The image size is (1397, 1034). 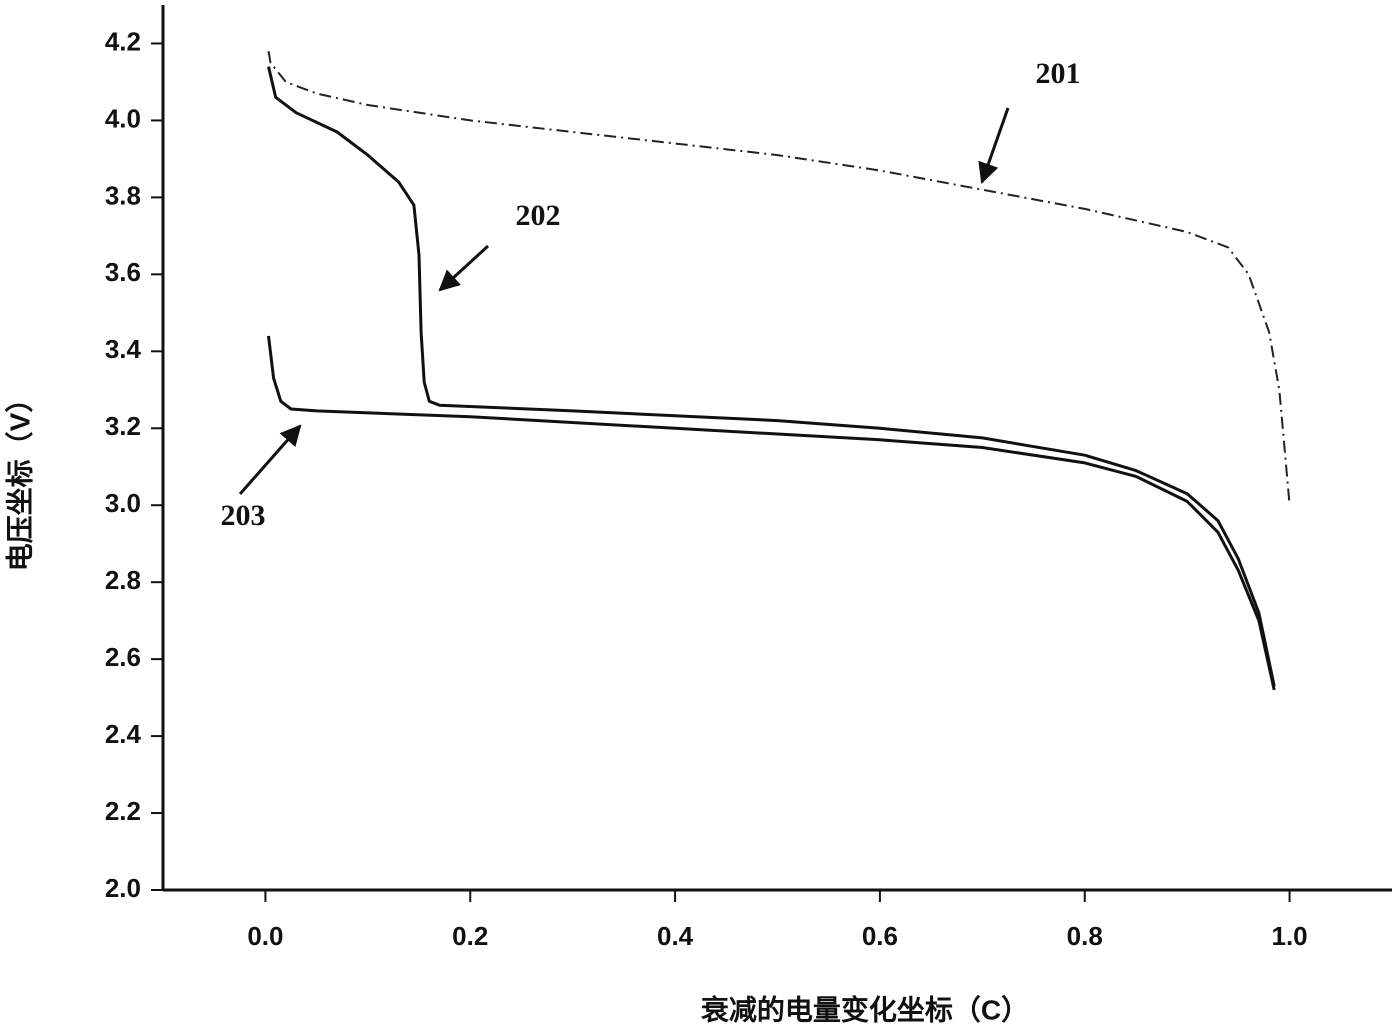 I want to click on y-tick-label: 3.4, so click(x=123, y=349).